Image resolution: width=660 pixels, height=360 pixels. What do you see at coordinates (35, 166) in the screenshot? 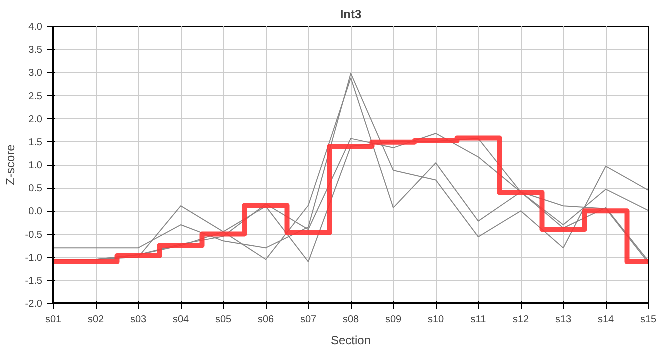
I see `y-tick-label: 1.0` at bounding box center [35, 166].